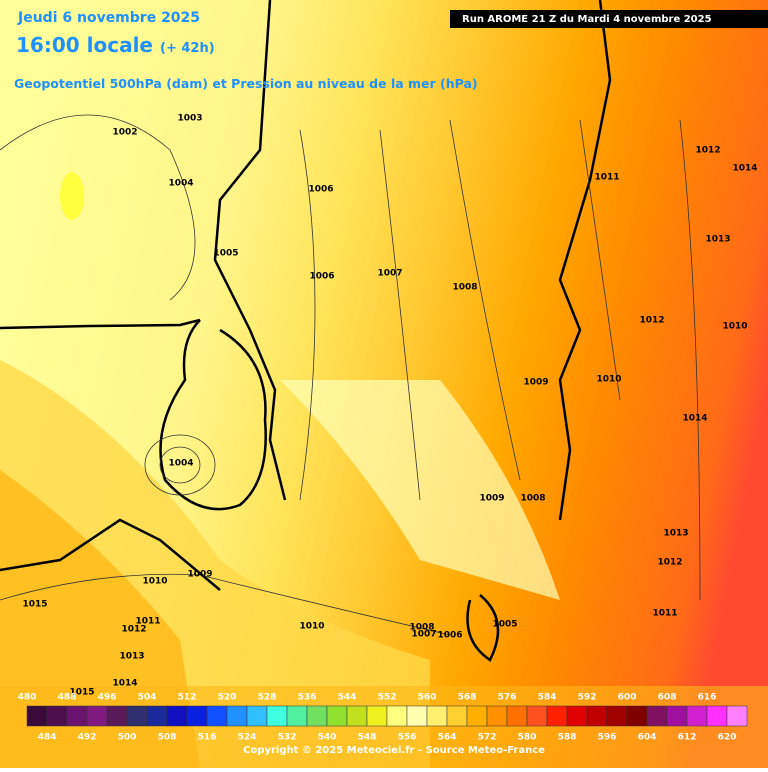 This screenshot has width=768, height=772. I want to click on field-spot, so click(72, 196).